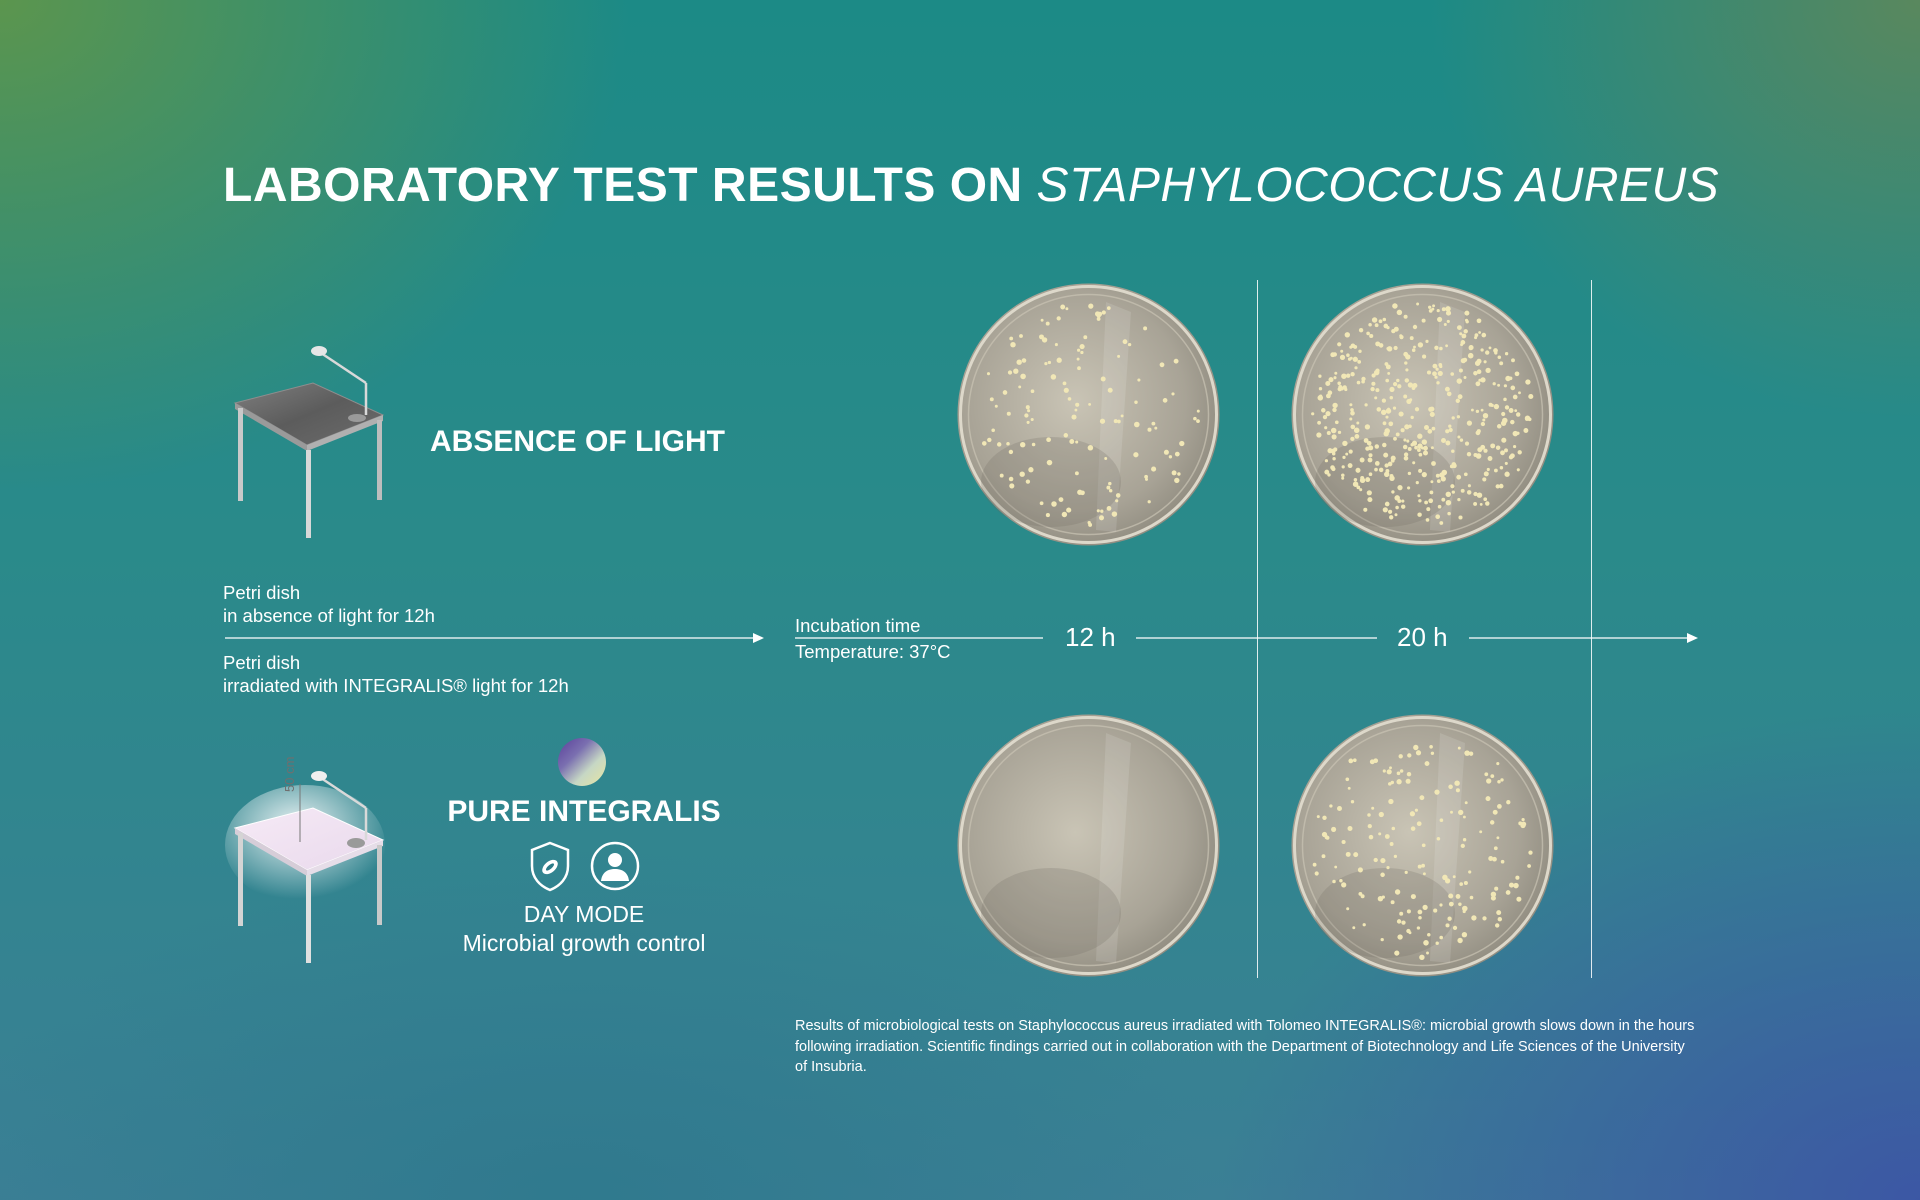  I want to click on title-species: STAPHYLOCOCCUS AUREUS, so click(1378, 185).